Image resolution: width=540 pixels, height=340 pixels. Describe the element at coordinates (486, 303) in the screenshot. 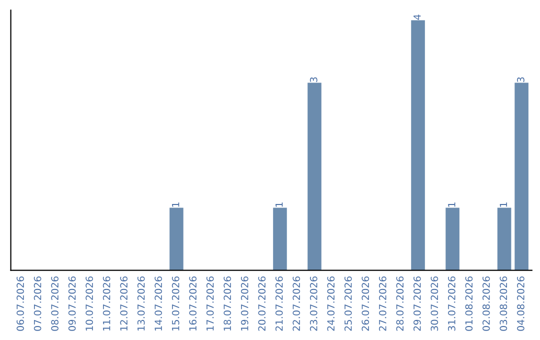

I see `x-tick-label: 02.08.2026` at that location.